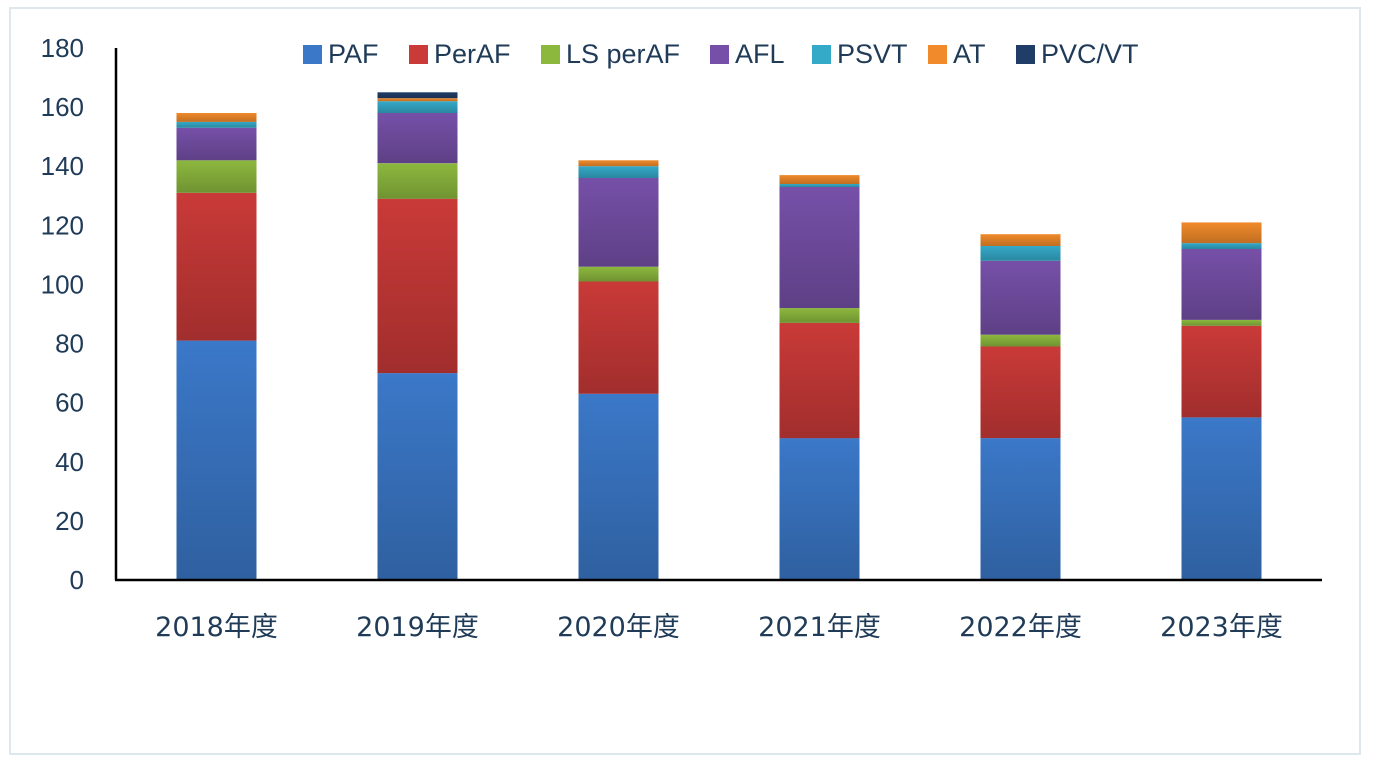  Describe the element at coordinates (1090, 54) in the screenshot. I see `legend-label-pvc-vt: PVC/VT` at that location.